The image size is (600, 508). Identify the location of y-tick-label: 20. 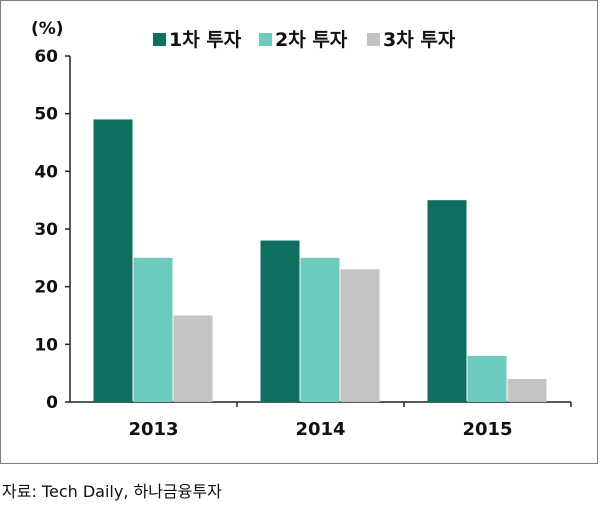
(46, 288).